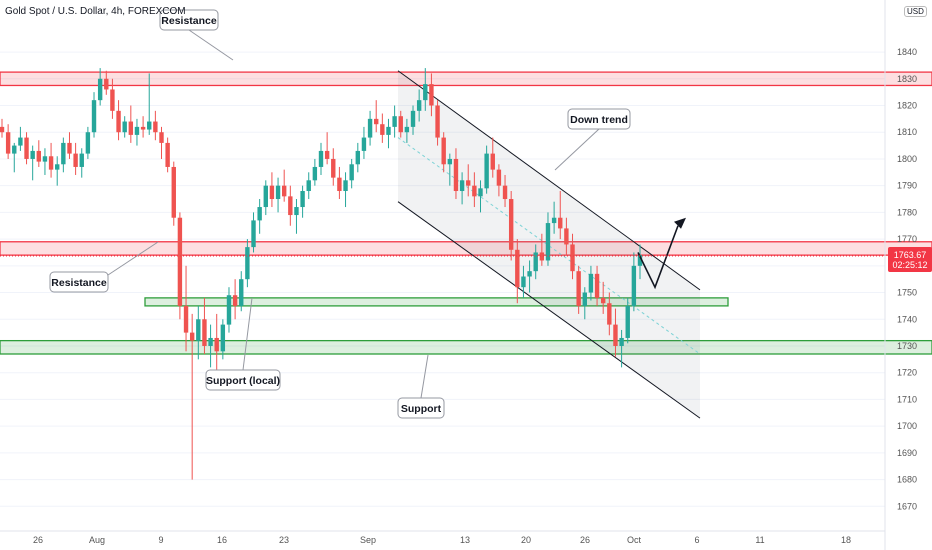 The image size is (932, 550). What do you see at coordinates (907, 319) in the screenshot?
I see `y-tick-label: 1740` at bounding box center [907, 319].